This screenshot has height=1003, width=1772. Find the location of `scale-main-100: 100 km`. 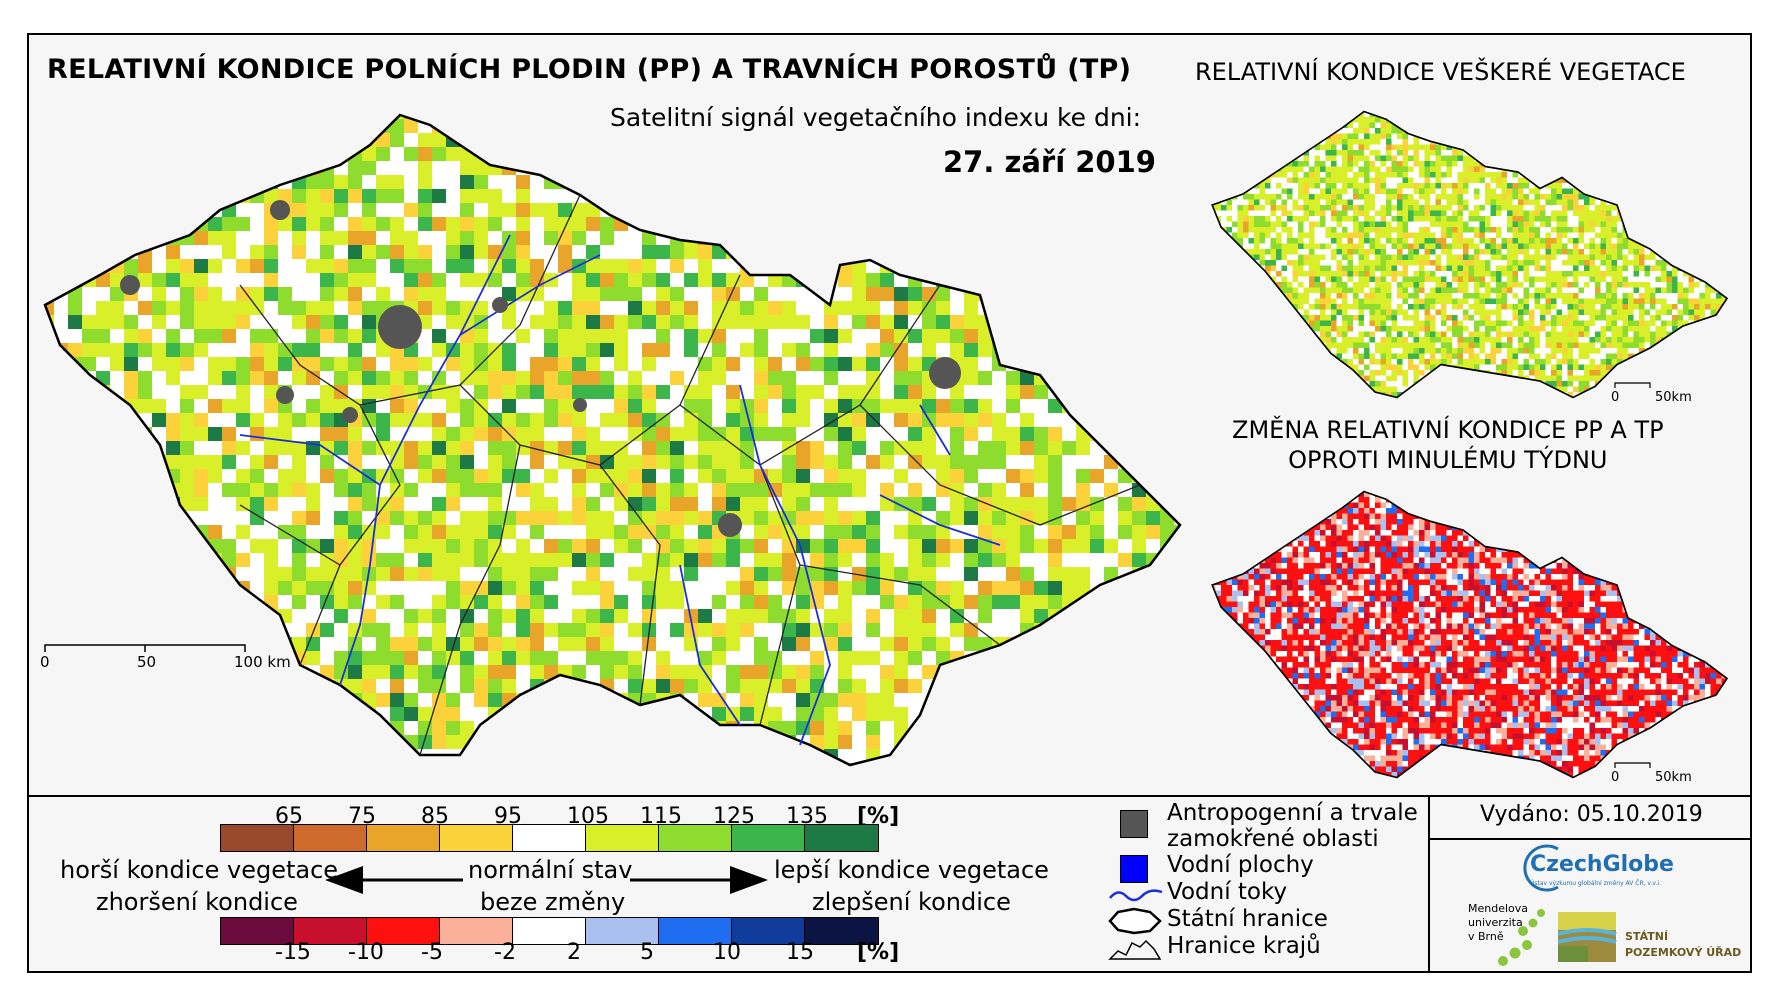

scale-main-100: 100 km is located at coordinates (262, 662).